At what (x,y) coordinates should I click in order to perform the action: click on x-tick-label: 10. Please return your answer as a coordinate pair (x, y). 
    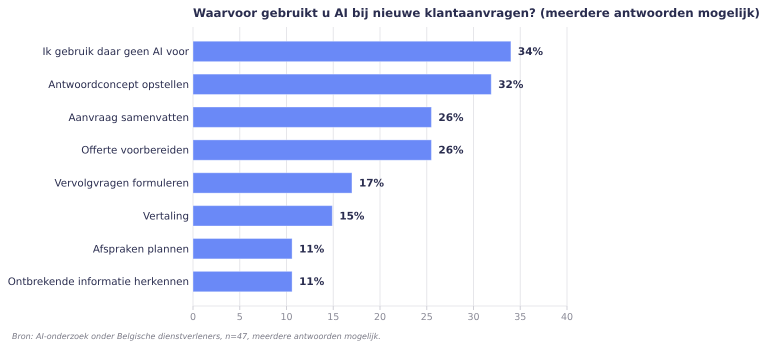
    Looking at the image, I should click on (286, 317).